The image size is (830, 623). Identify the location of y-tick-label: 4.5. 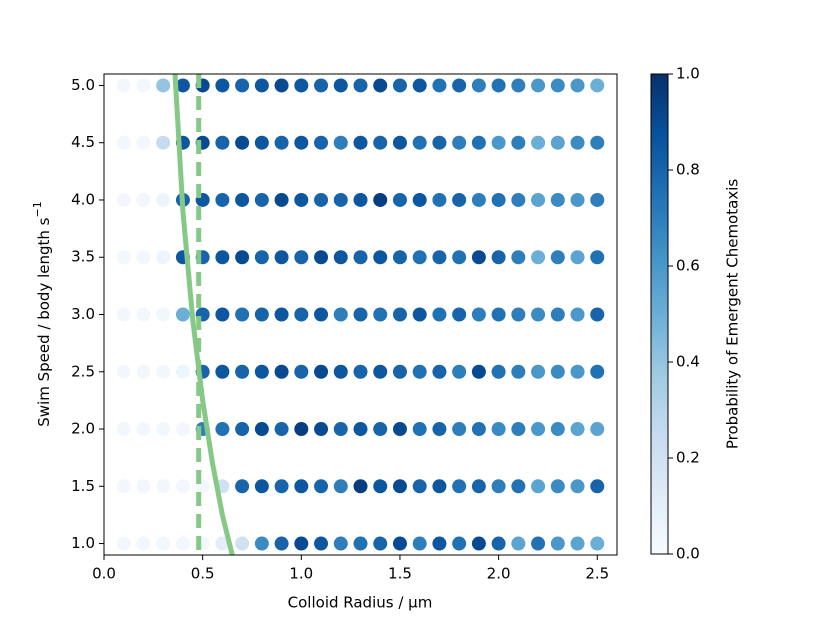
(83, 142).